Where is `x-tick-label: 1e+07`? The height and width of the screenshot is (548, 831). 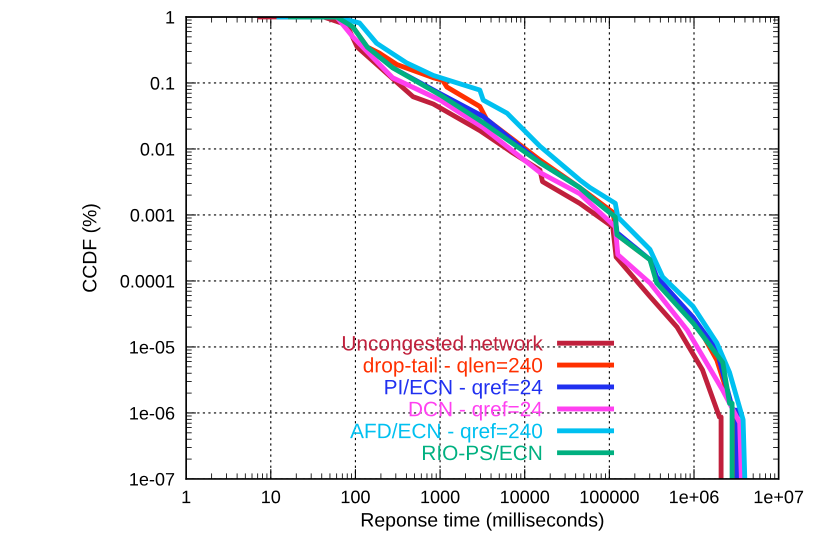
x-tick-label: 1e+07 is located at coordinates (779, 497).